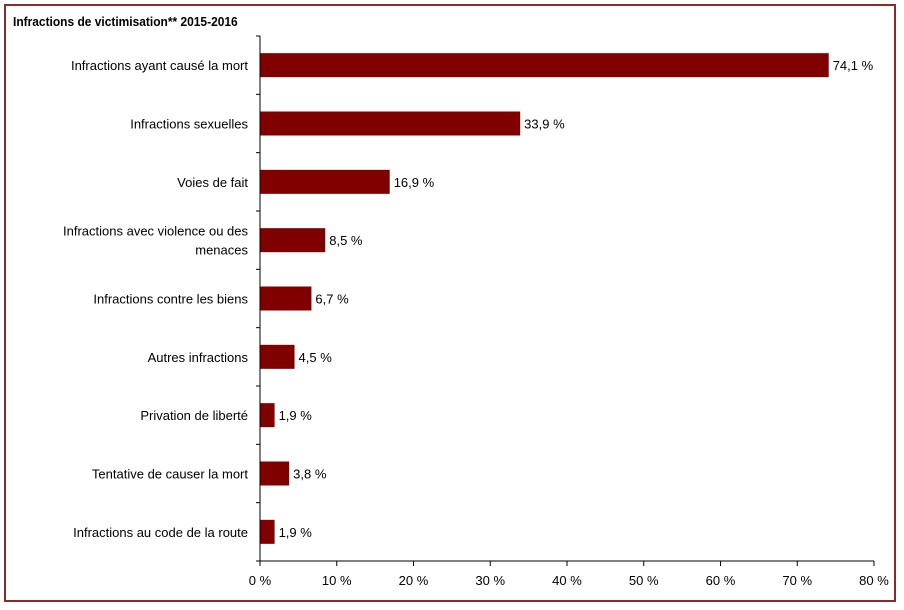 Image resolution: width=904 pixels, height=610 pixels. What do you see at coordinates (414, 580) in the screenshot?
I see `x-tick-label: 20 %` at bounding box center [414, 580].